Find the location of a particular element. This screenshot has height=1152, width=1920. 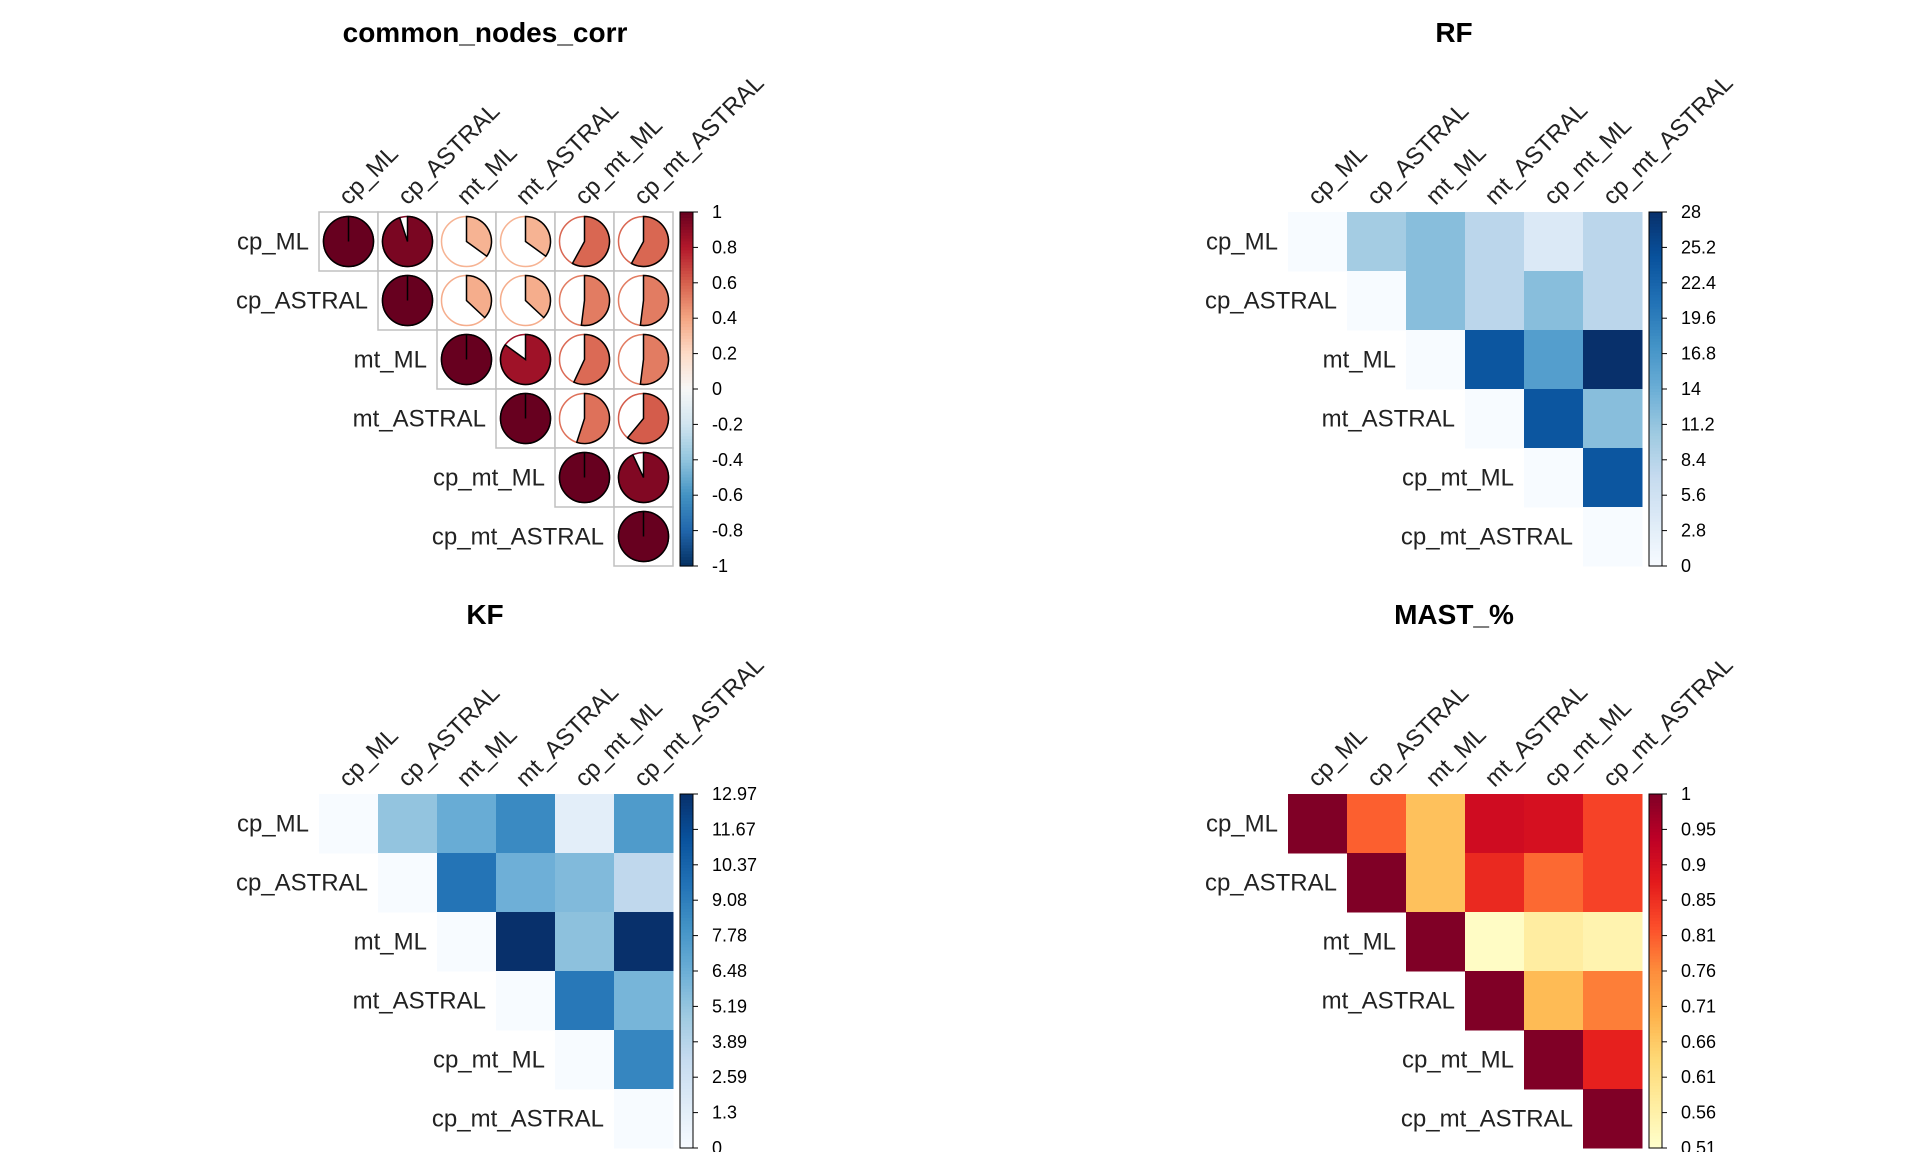

colorbar-tick-label: 19.6 is located at coordinates (1698, 318).